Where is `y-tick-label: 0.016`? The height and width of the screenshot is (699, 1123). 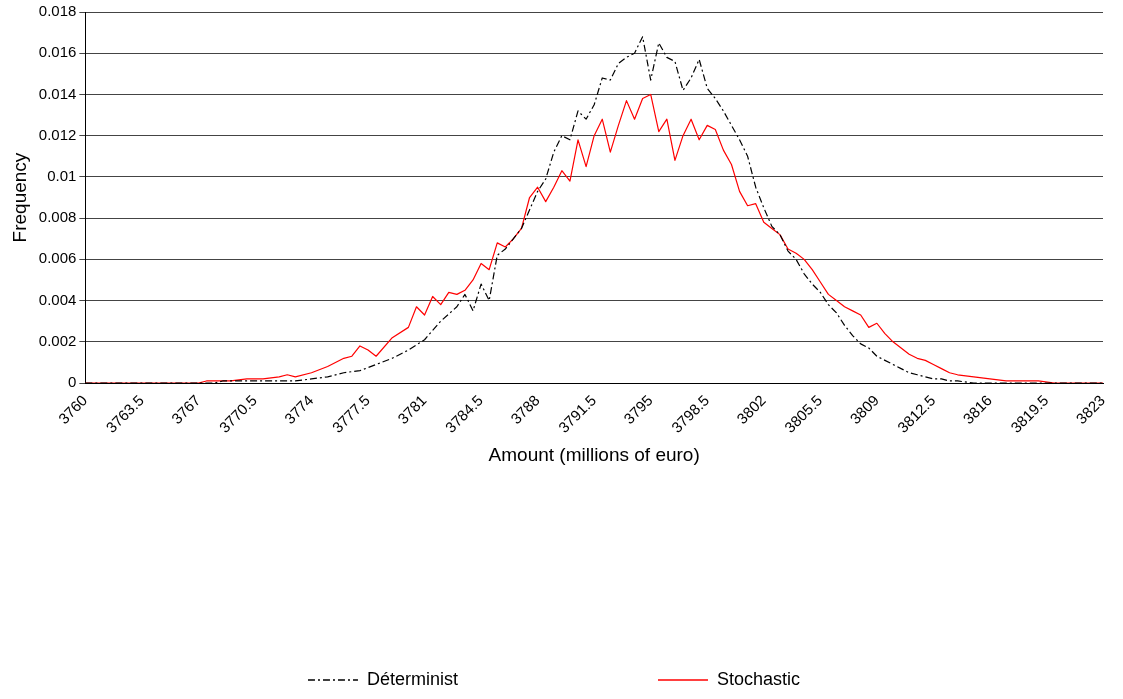 y-tick-label: 0.016 is located at coordinates (57, 52).